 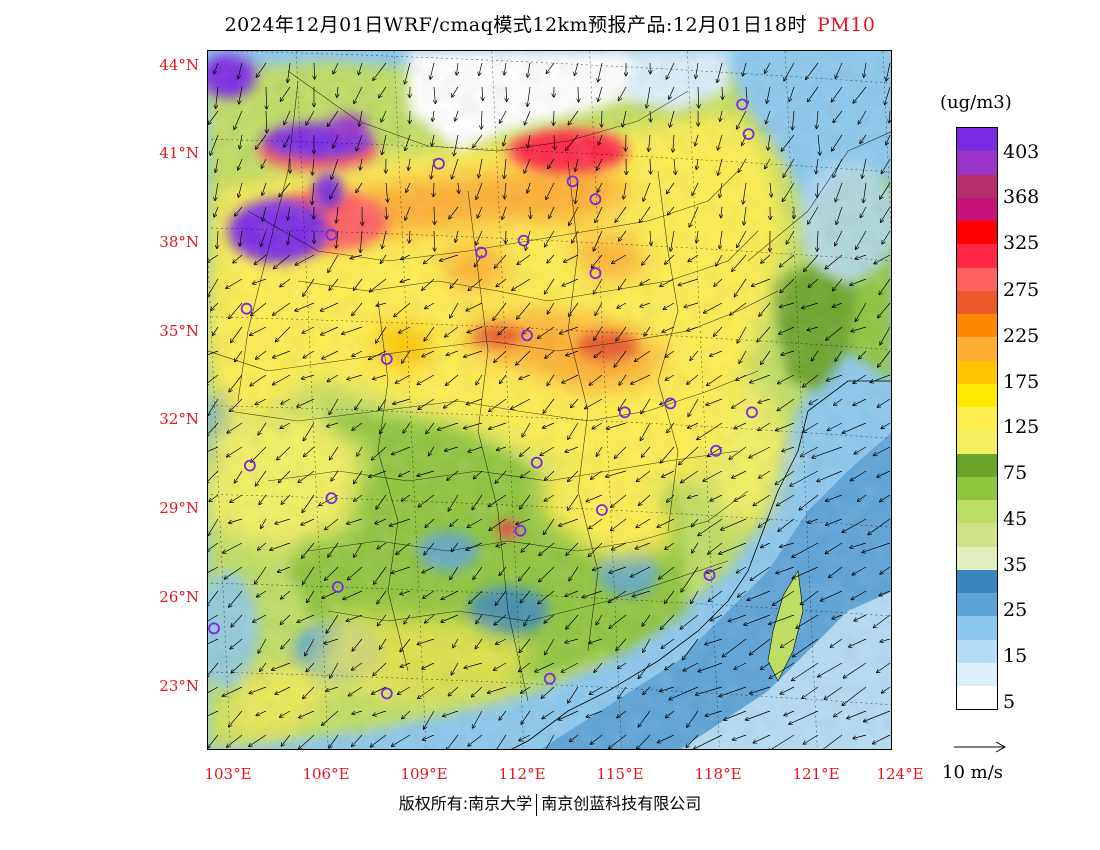 What do you see at coordinates (179, 686) in the screenshot?
I see `lat-label-23N: 23°N` at bounding box center [179, 686].